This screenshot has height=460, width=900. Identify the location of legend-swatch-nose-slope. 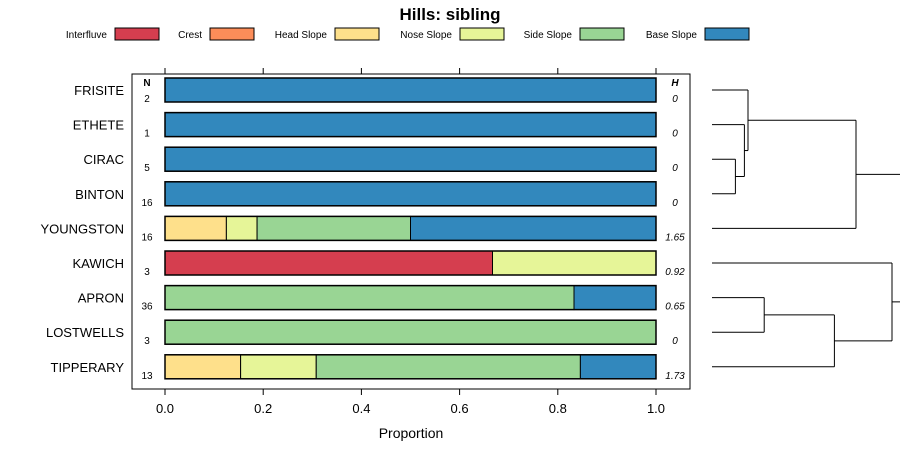
(482, 34).